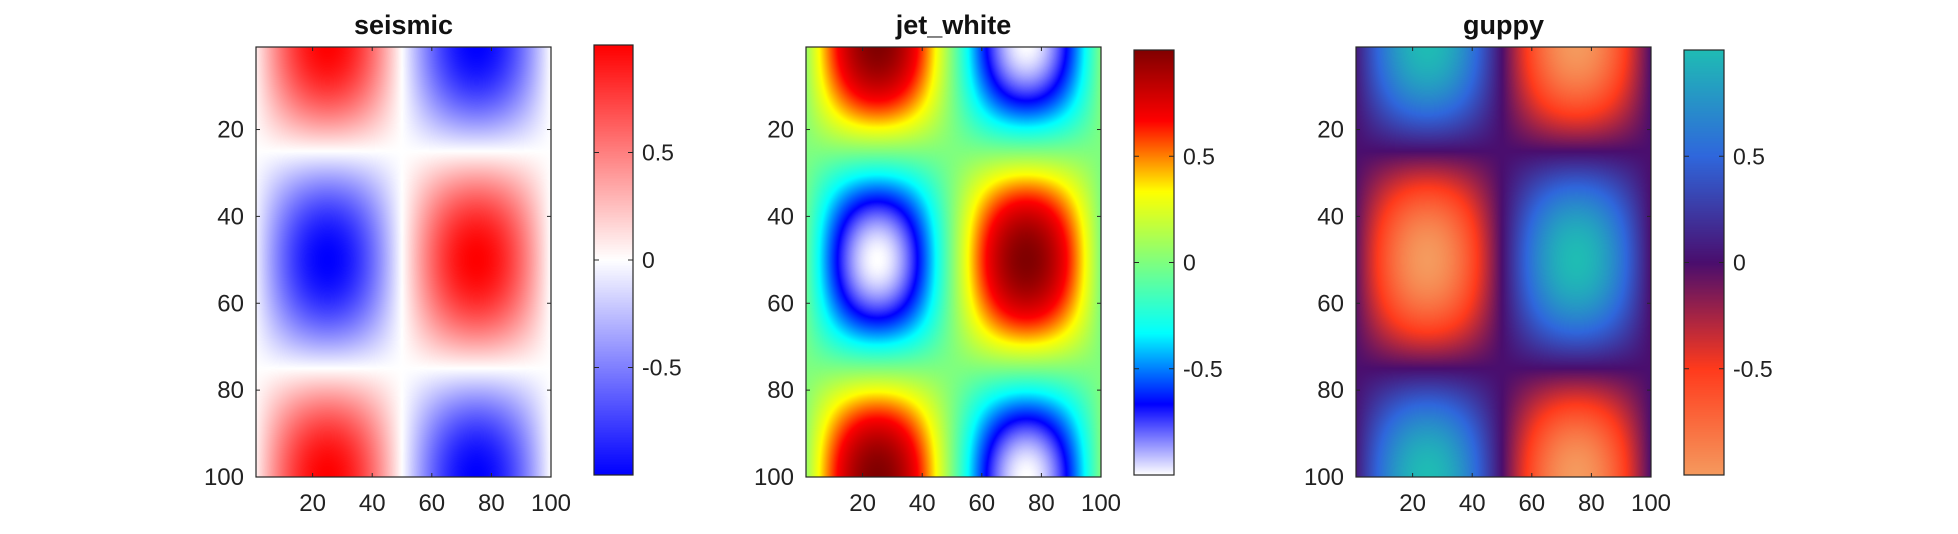  I want to click on panel-title: seismic, so click(403, 25).